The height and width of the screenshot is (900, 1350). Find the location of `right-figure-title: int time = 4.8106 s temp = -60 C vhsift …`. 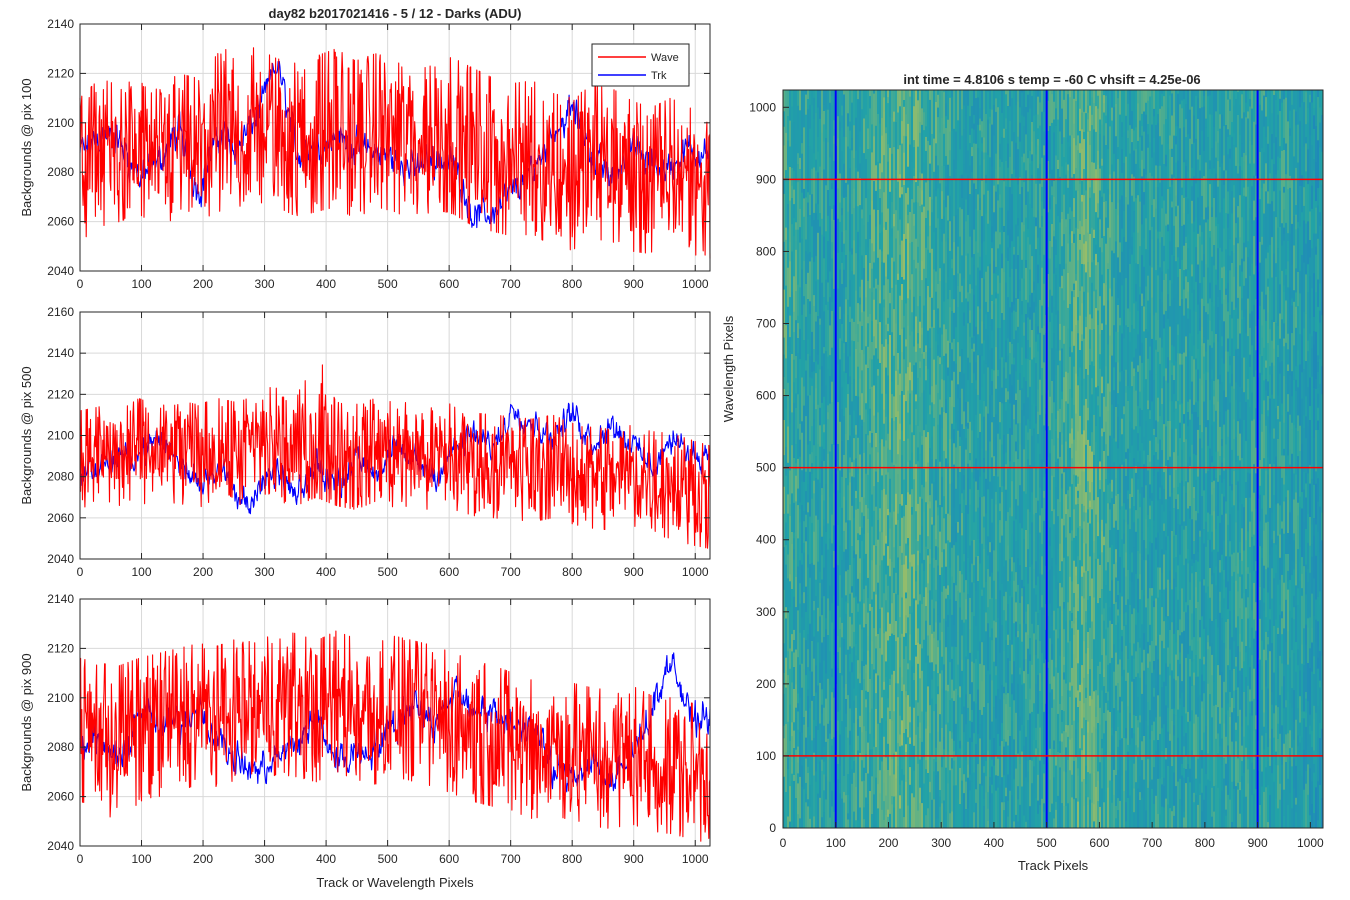

right-figure-title: int time = 4.8106 s temp = -60 C vhsift … is located at coordinates (1051, 79).